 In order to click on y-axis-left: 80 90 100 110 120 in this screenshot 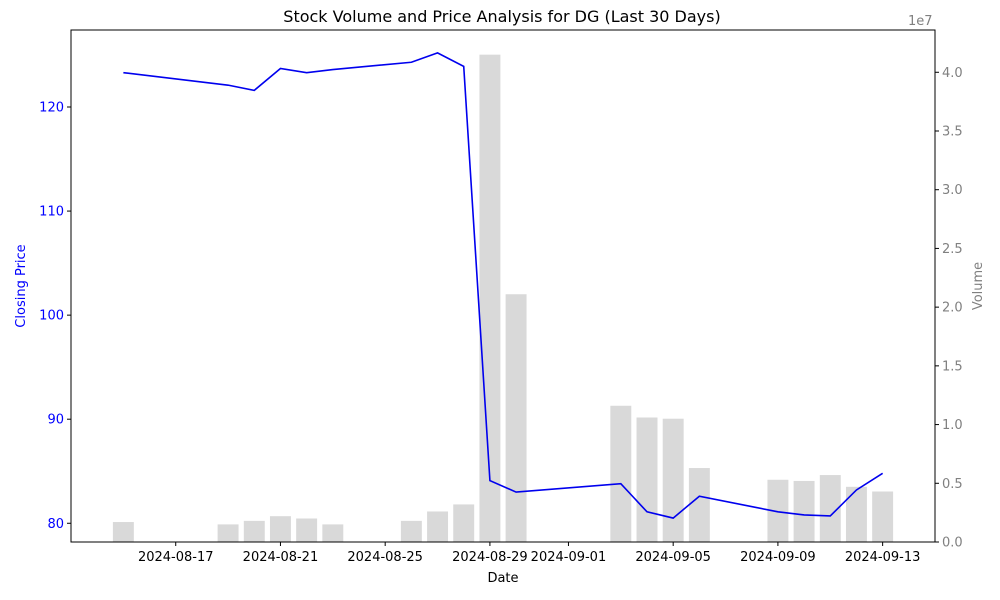, I will do `click(55, 316)`.